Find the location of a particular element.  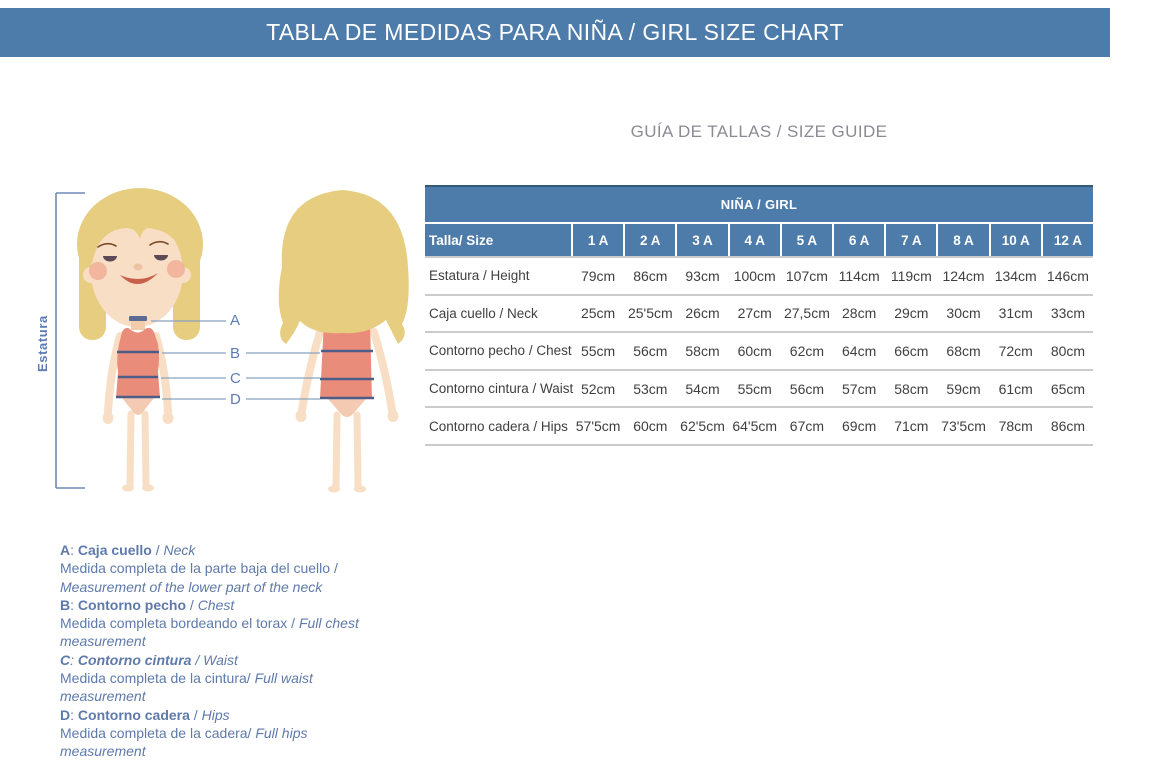

cell-value: 64cm is located at coordinates (859, 350).